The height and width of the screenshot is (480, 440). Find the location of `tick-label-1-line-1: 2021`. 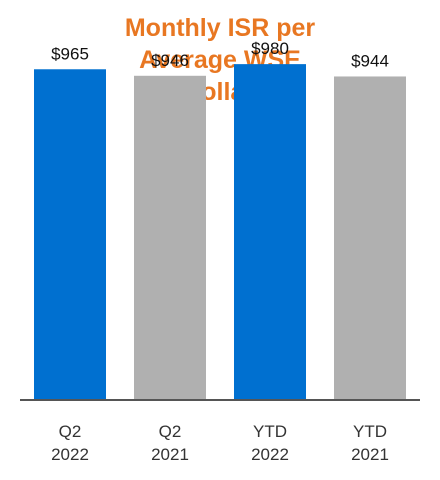

tick-label-1-line-1: 2021 is located at coordinates (170, 454).